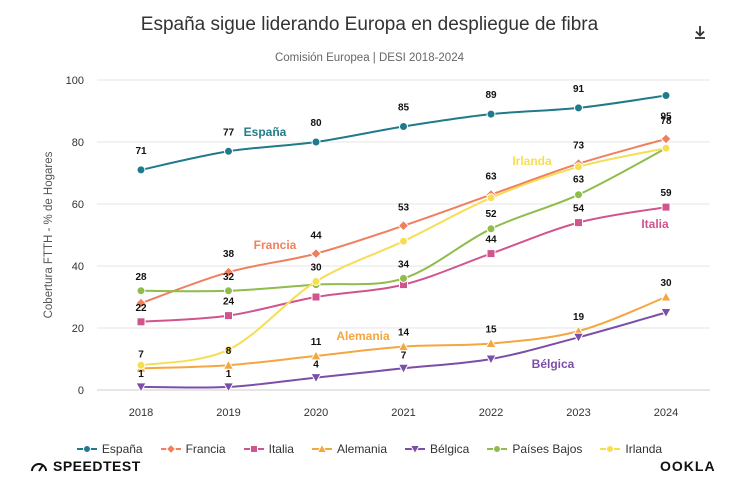 Image resolution: width=739 pixels, height=482 pixels. Describe the element at coordinates (404, 108) in the screenshot. I see `data-label: 85` at that location.